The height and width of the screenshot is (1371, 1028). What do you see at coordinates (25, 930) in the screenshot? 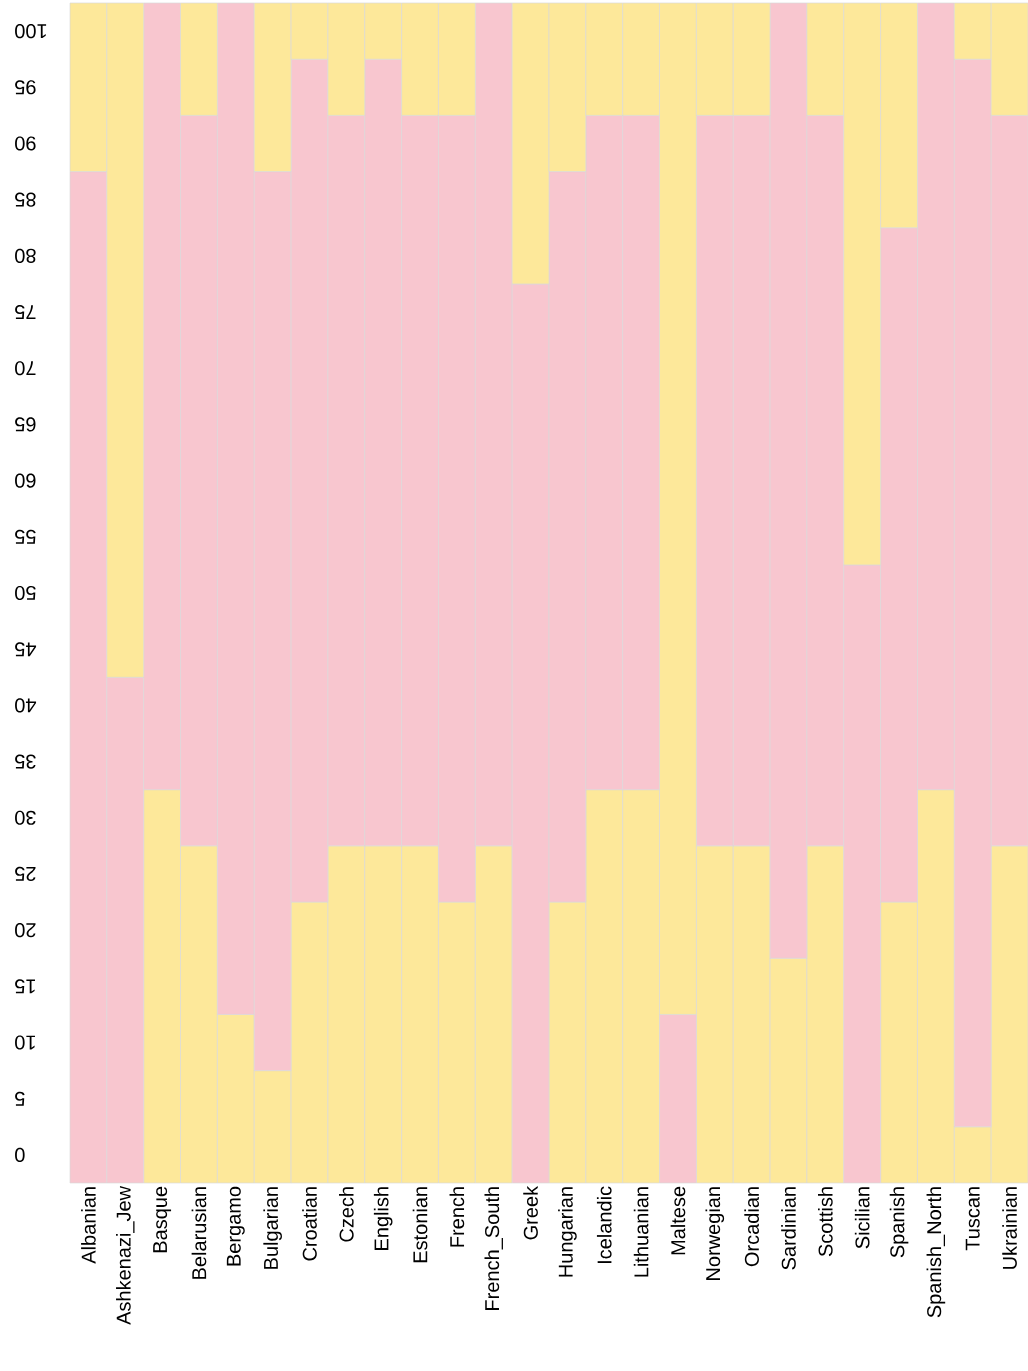
I see `y-tick-label: 20` at bounding box center [25, 930].